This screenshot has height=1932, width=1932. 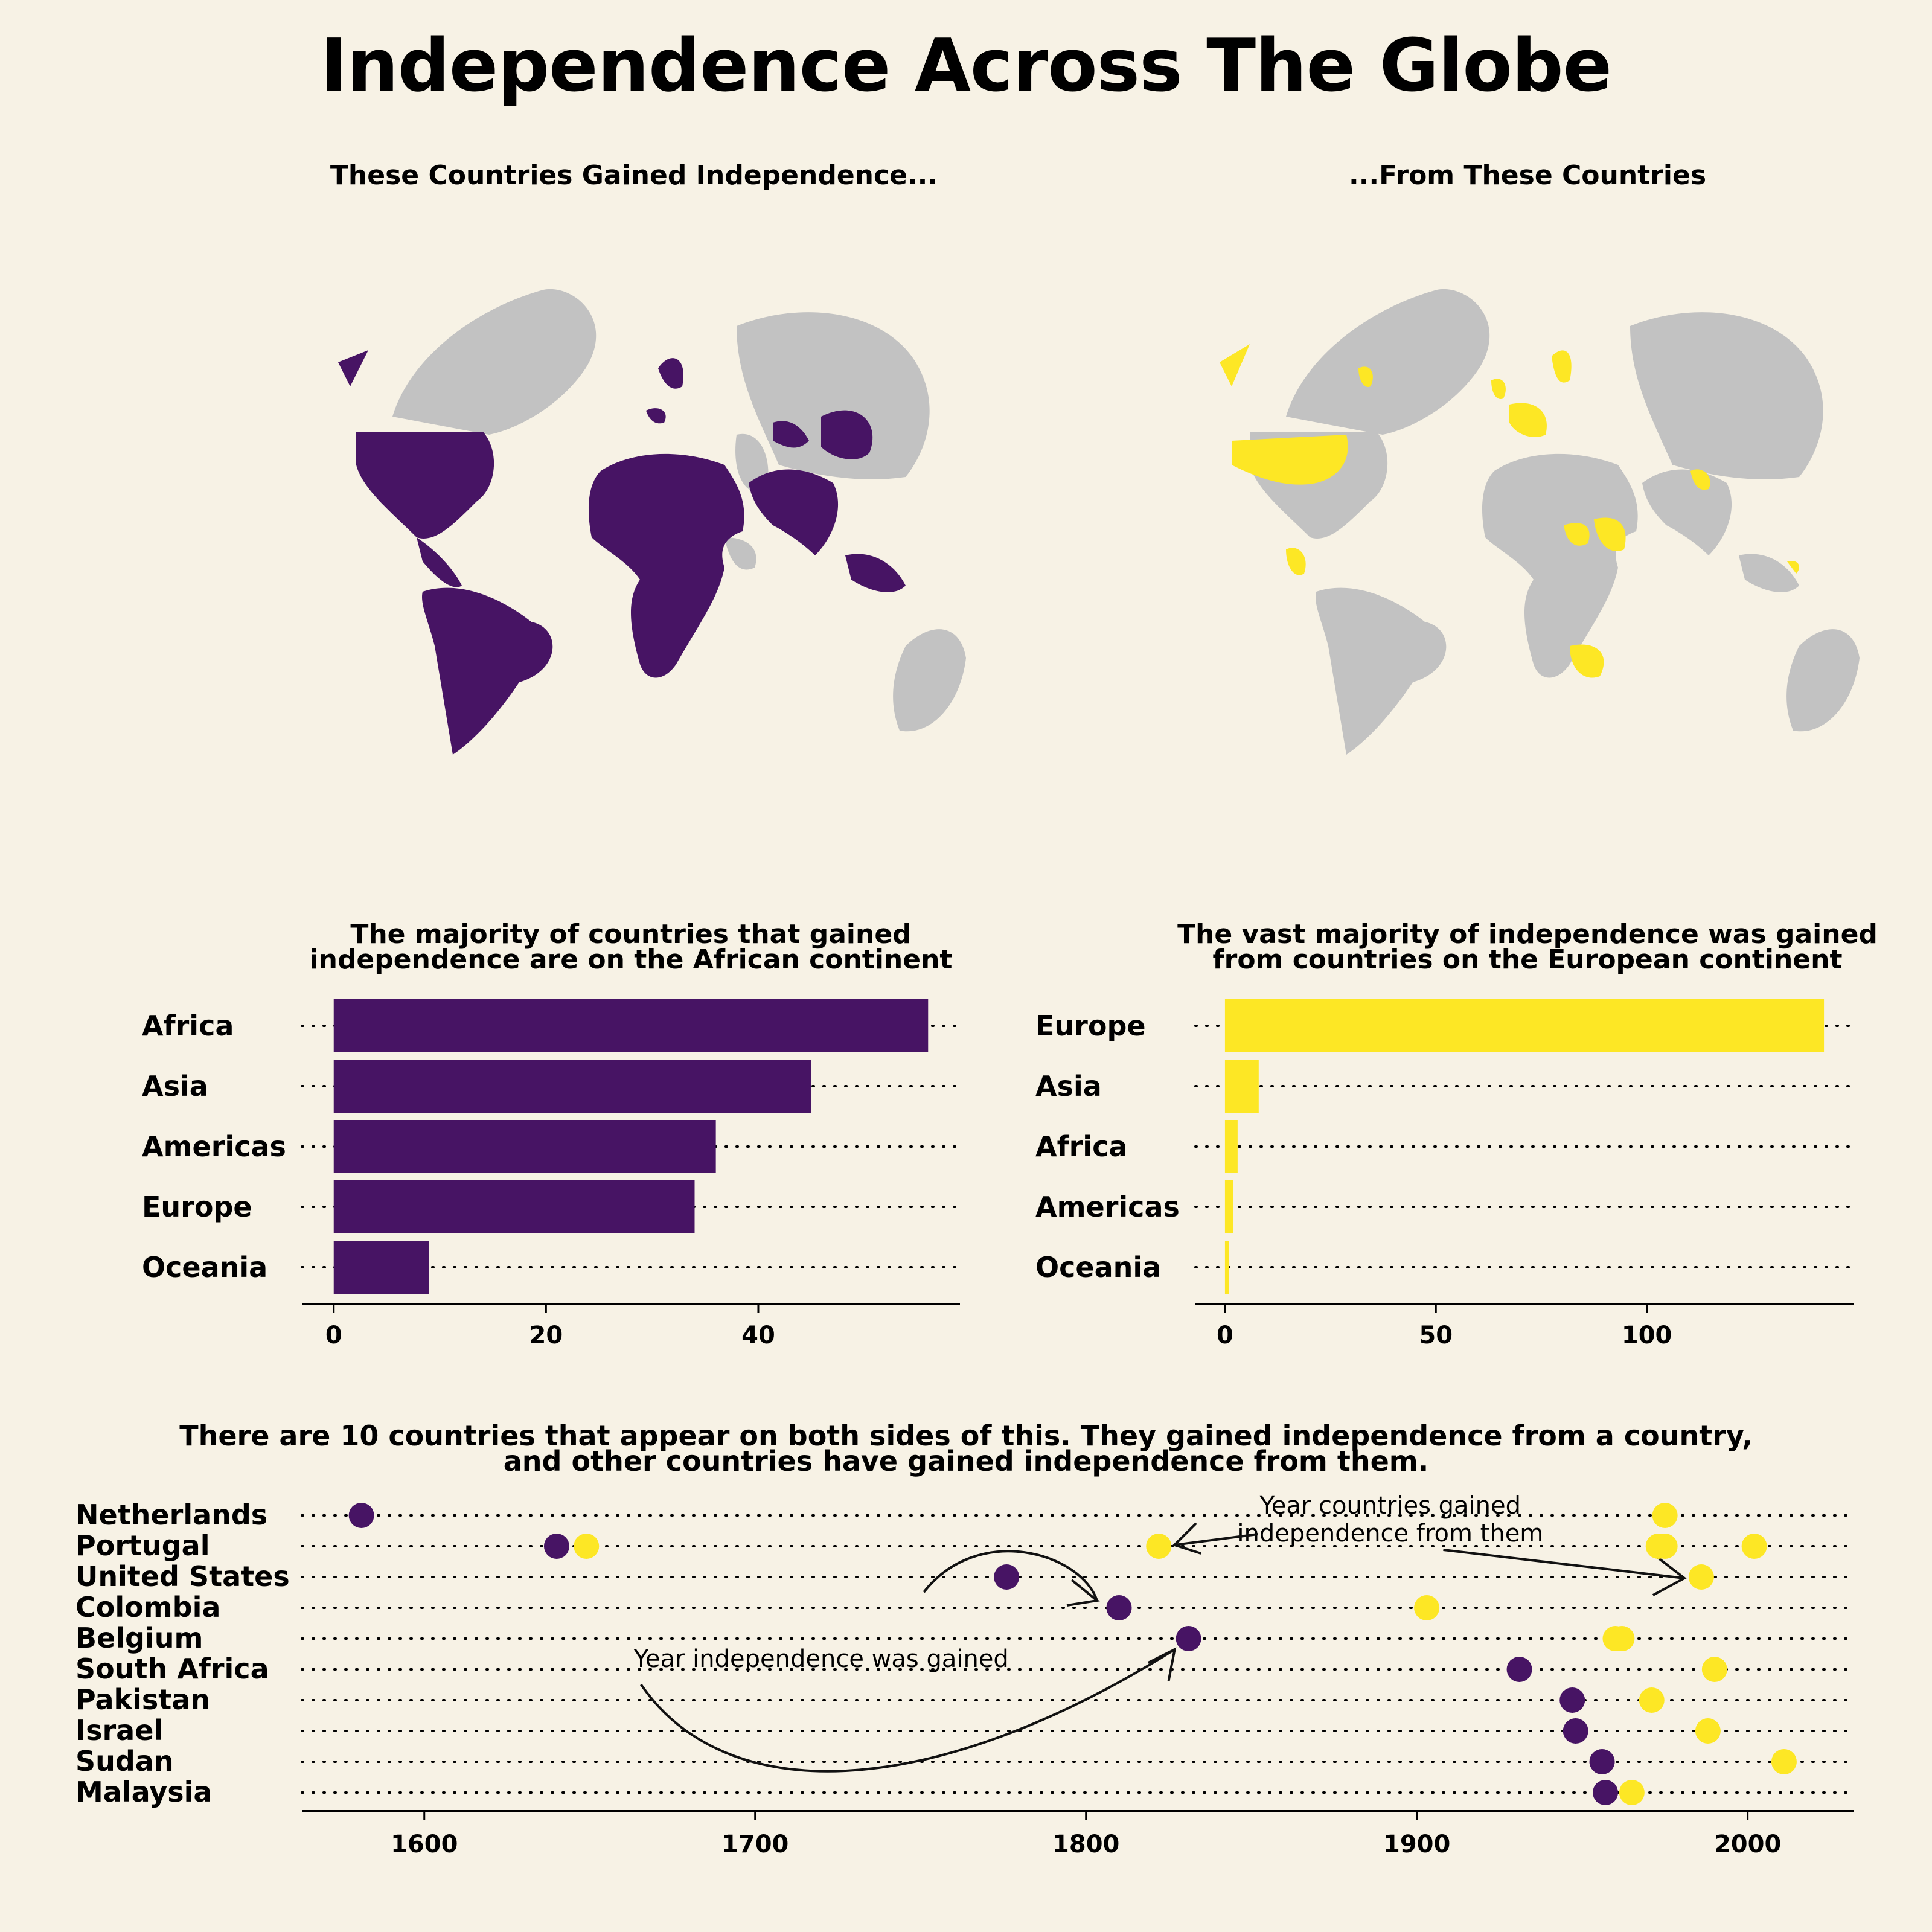 What do you see at coordinates (630, 934) in the screenshot?
I see `bar-left-title-line1: The majority of countries that gained` at bounding box center [630, 934].